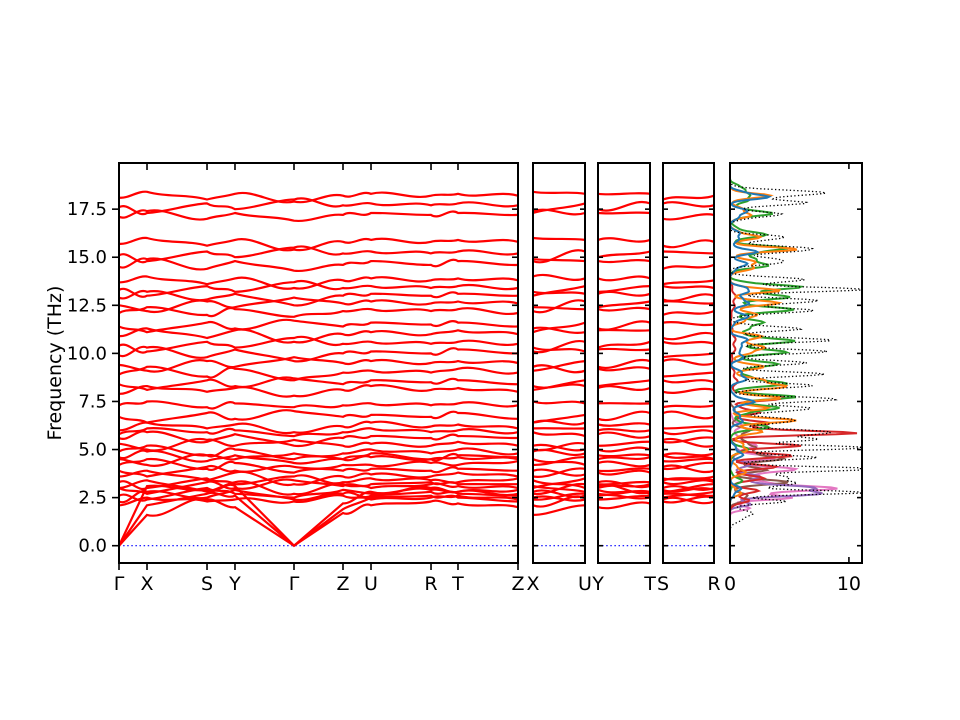 This screenshot has height=720, width=960. I want to click on kpoint-label: T, so click(457, 584).